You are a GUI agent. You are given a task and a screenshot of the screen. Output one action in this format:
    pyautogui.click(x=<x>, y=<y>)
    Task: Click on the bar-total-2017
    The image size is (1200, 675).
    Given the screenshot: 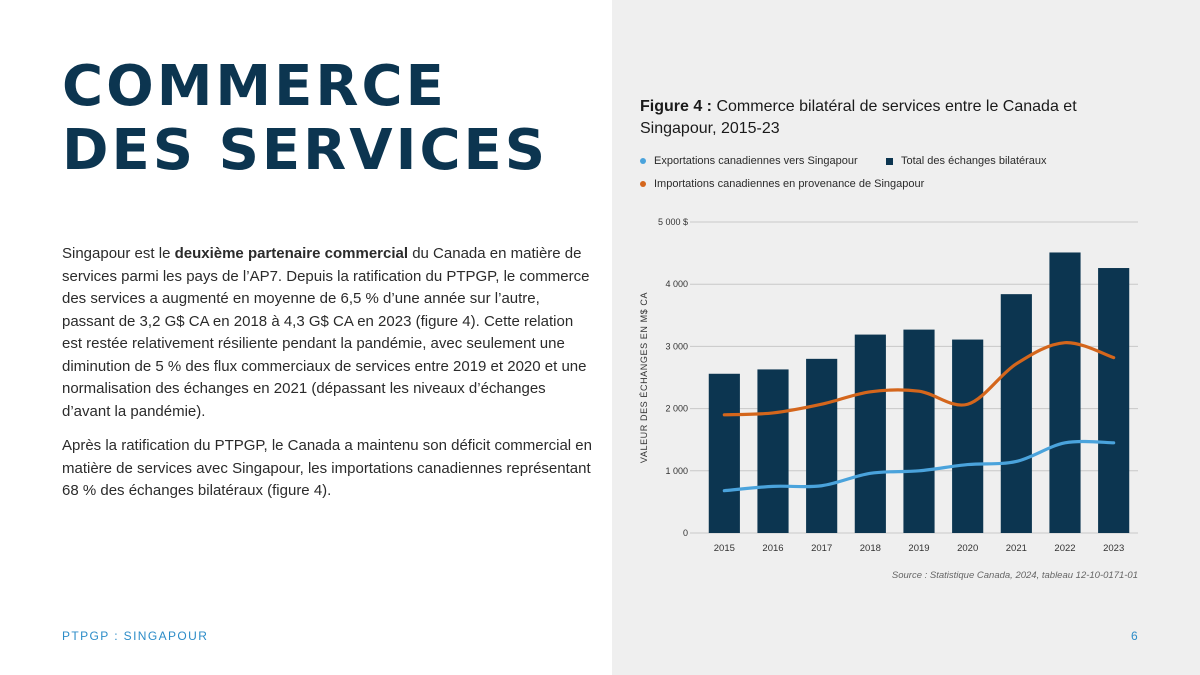 What is the action you would take?
    pyautogui.click(x=822, y=445)
    